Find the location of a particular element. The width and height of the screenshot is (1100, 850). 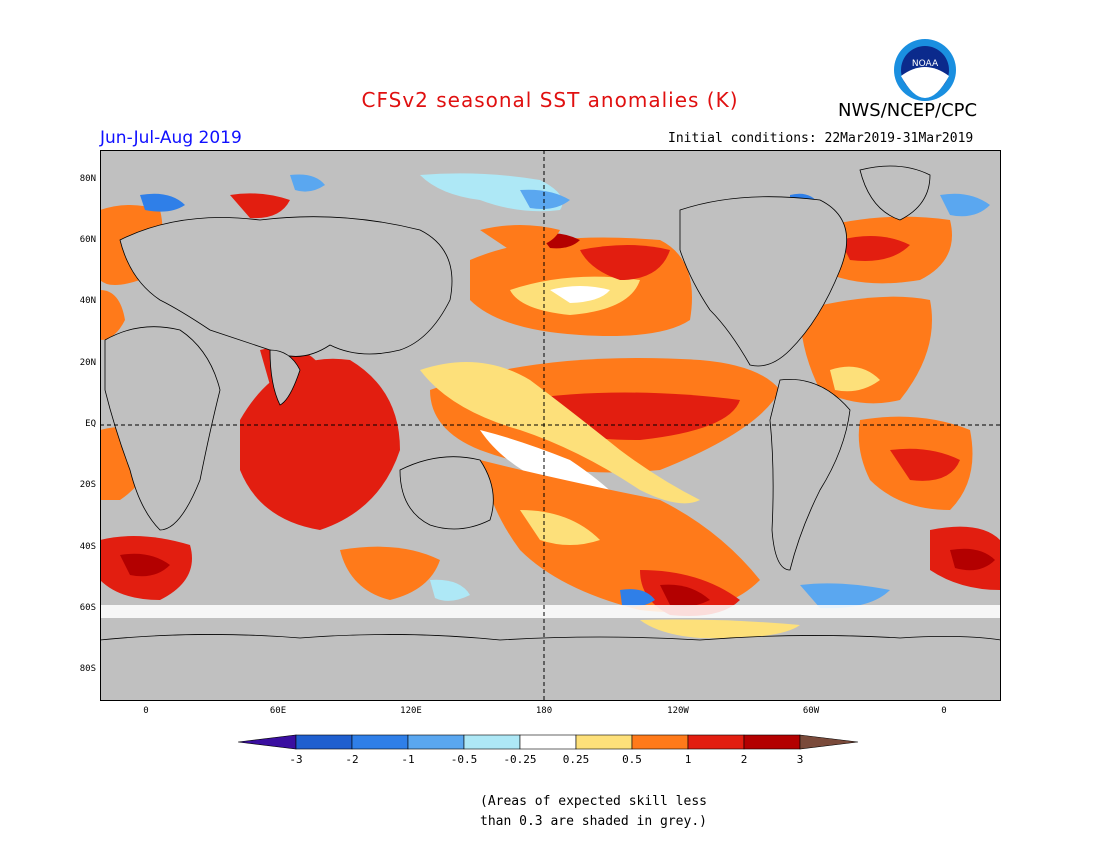

lat-label: 20N is located at coordinates (87, 363).